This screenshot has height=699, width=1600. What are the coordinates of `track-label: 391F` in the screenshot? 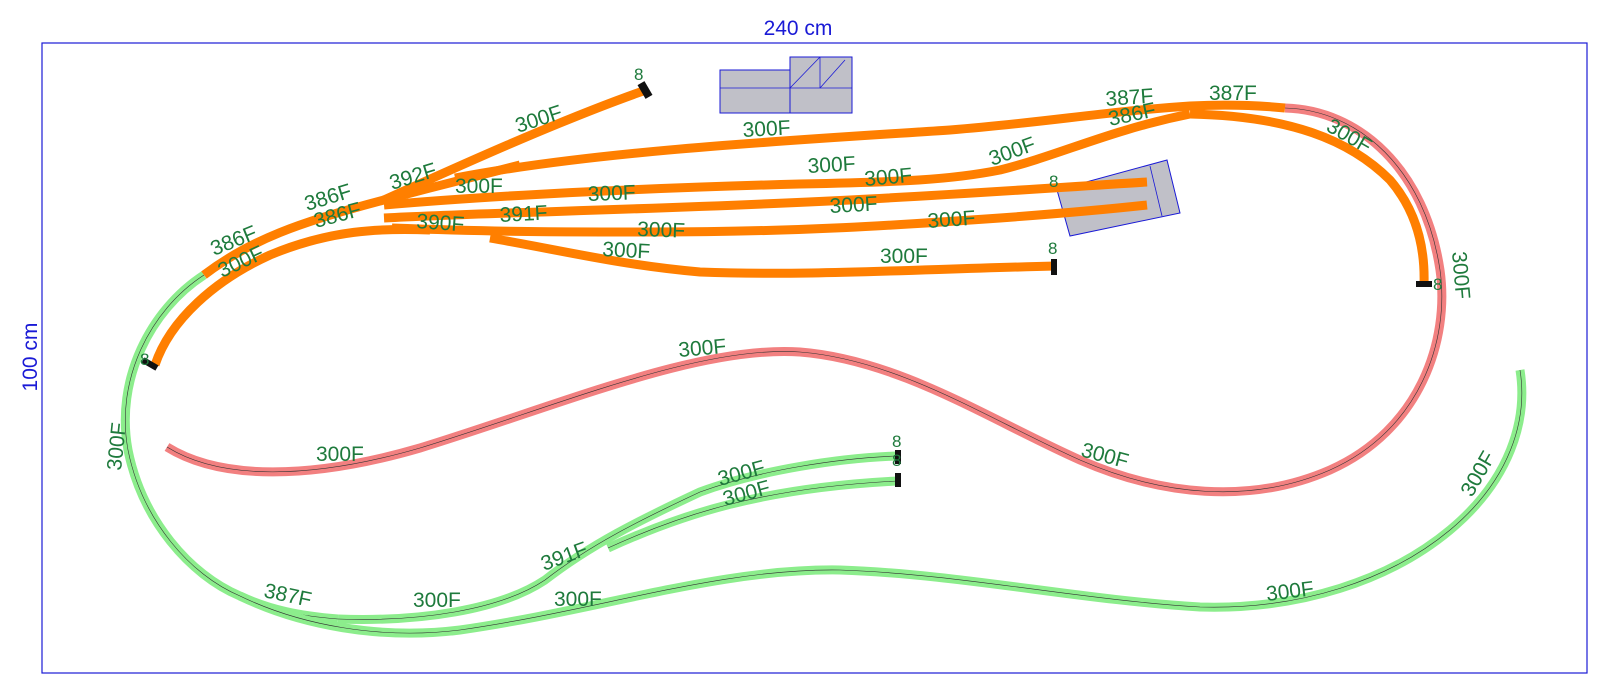 It's located at (523, 214).